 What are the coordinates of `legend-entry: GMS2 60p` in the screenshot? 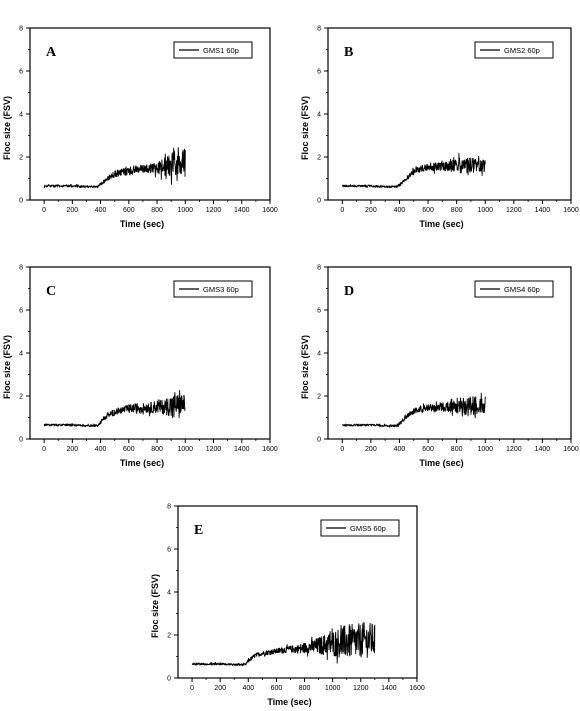 It's located at (522, 50).